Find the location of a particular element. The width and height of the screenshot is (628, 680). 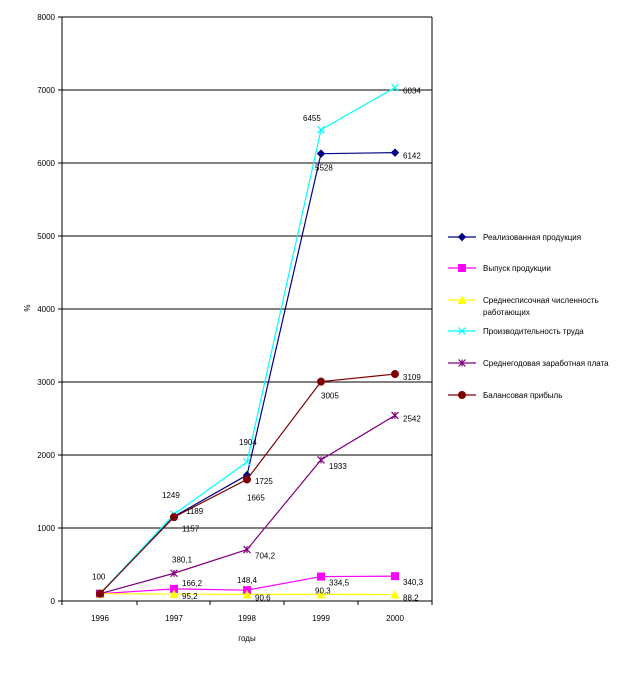

legend-item-1: Выпуск продукции is located at coordinates (499, 268).